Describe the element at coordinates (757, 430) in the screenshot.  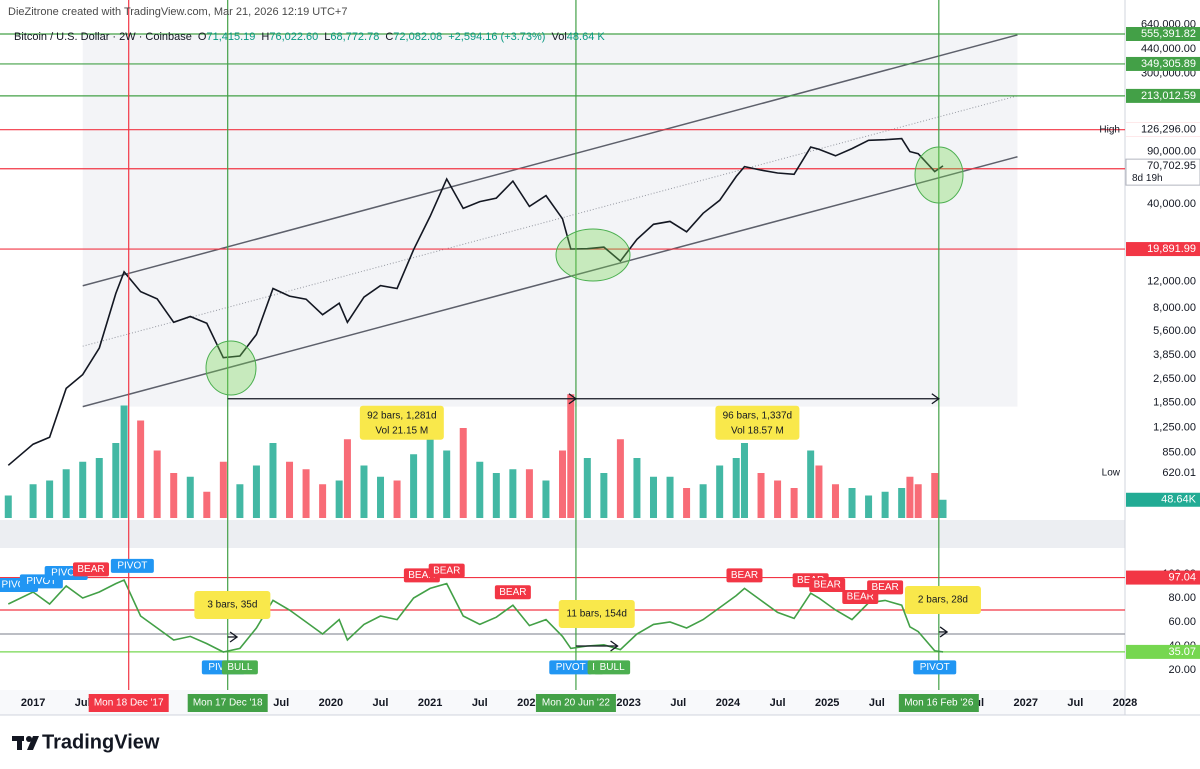
I see `measure-label: Vol 18.57 M` at that location.